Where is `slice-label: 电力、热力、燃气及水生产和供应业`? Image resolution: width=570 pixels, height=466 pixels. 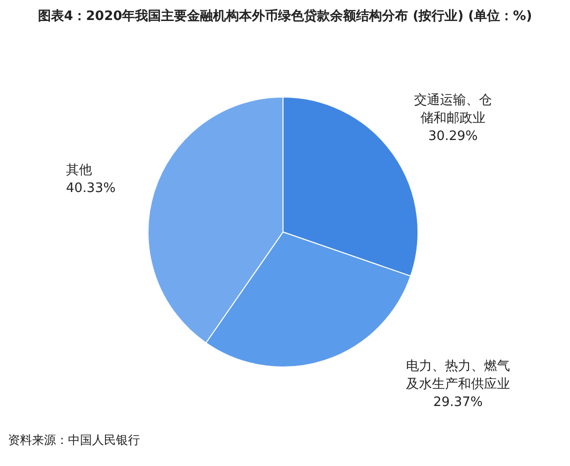 slice-label: 电力、热力、燃气及水生产和供应业 is located at coordinates (458, 376).